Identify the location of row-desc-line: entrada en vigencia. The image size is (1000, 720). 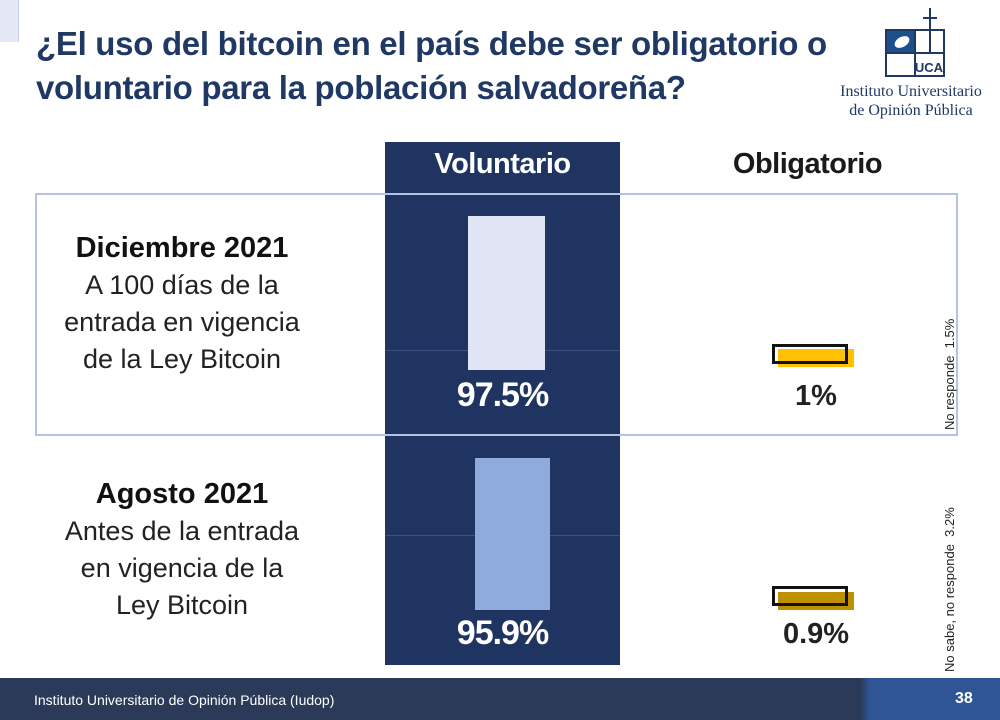
(182, 322).